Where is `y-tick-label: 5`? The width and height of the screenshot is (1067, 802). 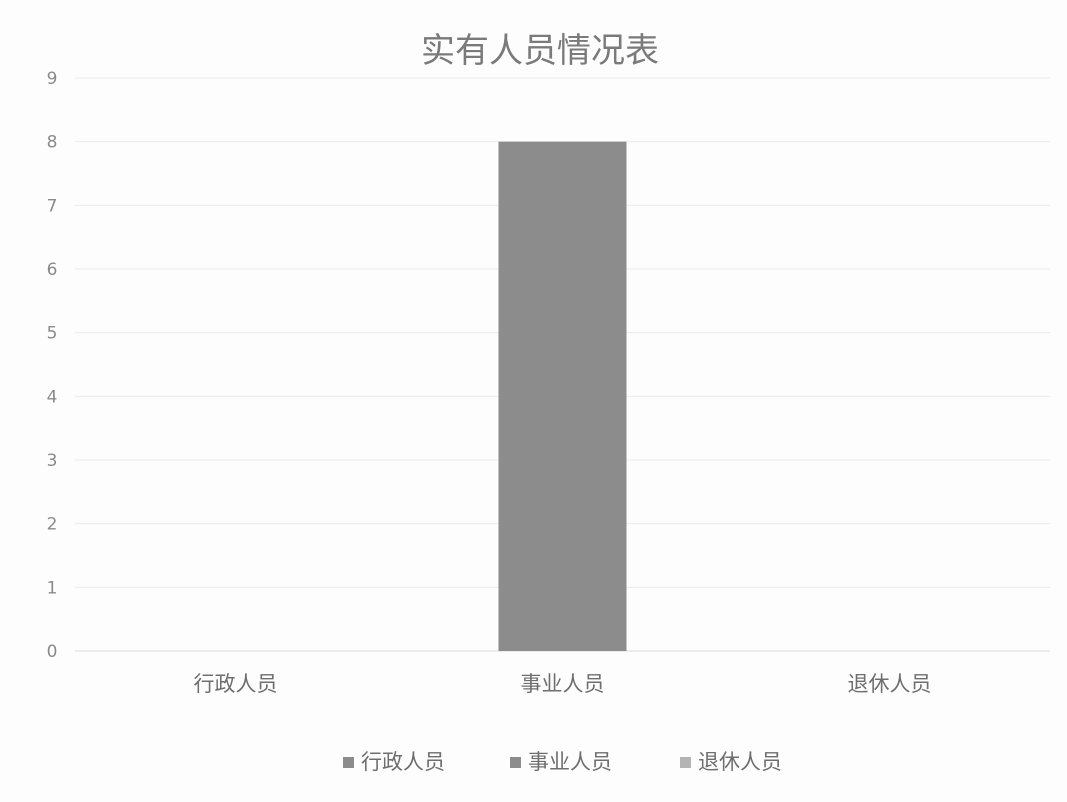
y-tick-label: 5 is located at coordinates (52, 334).